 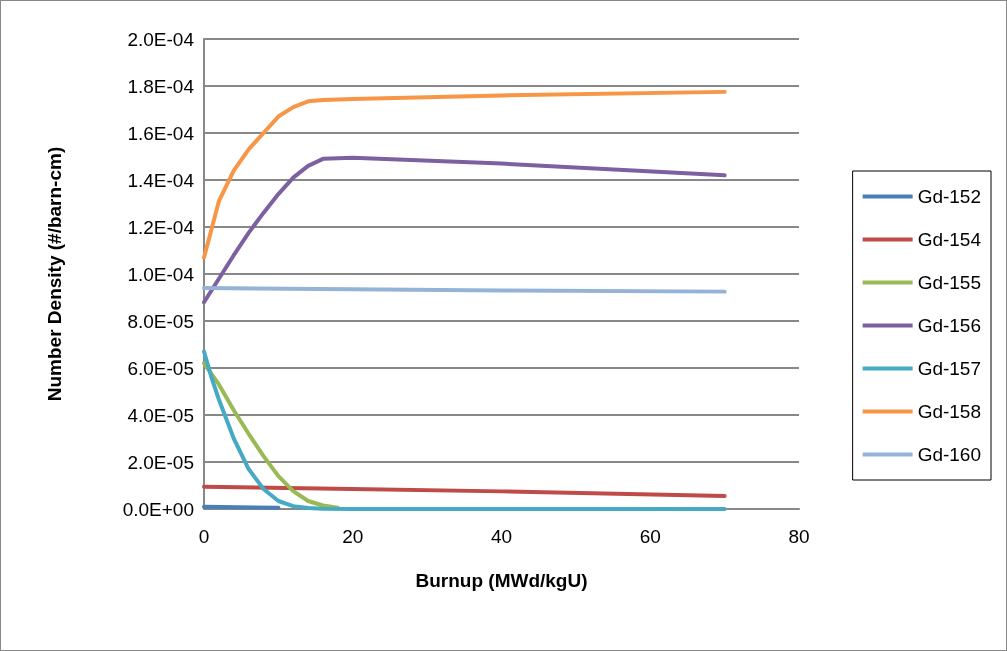 I want to click on y-tick-label: 1.8E-04, so click(x=161, y=86).